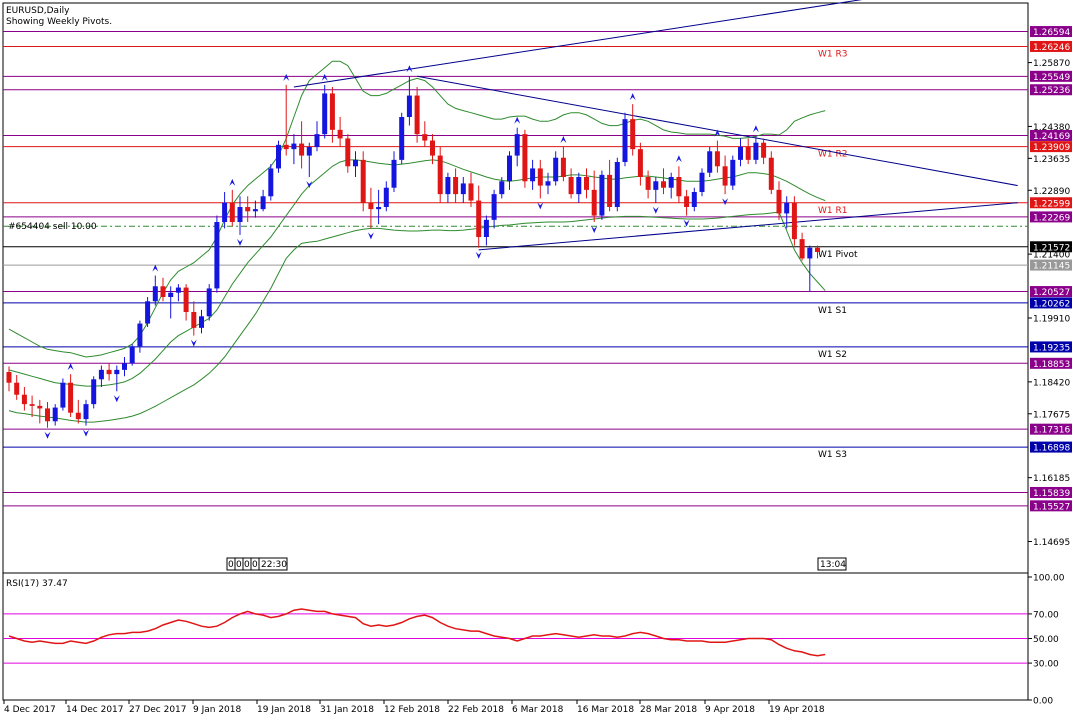  Describe the element at coordinates (274, 565) in the screenshot. I see `time-box-text: 22:30` at that location.